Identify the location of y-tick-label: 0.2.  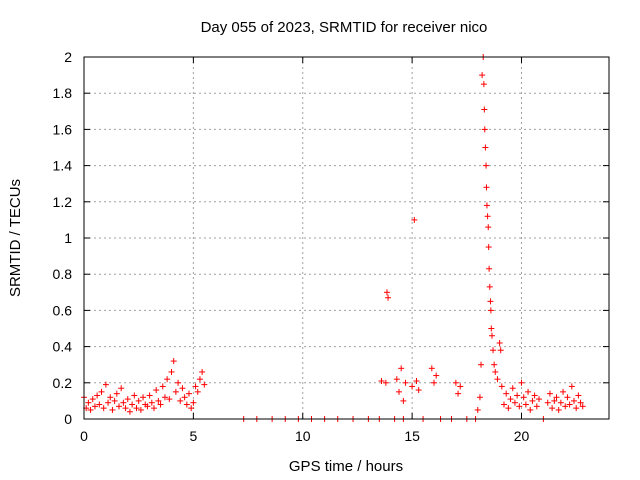
(63, 383).